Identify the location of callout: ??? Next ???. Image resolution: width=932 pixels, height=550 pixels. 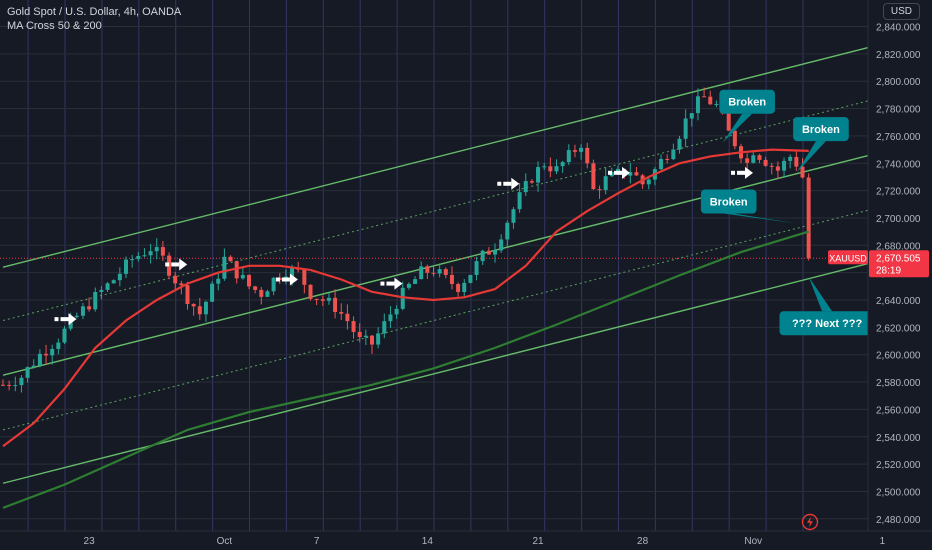
(827, 306).